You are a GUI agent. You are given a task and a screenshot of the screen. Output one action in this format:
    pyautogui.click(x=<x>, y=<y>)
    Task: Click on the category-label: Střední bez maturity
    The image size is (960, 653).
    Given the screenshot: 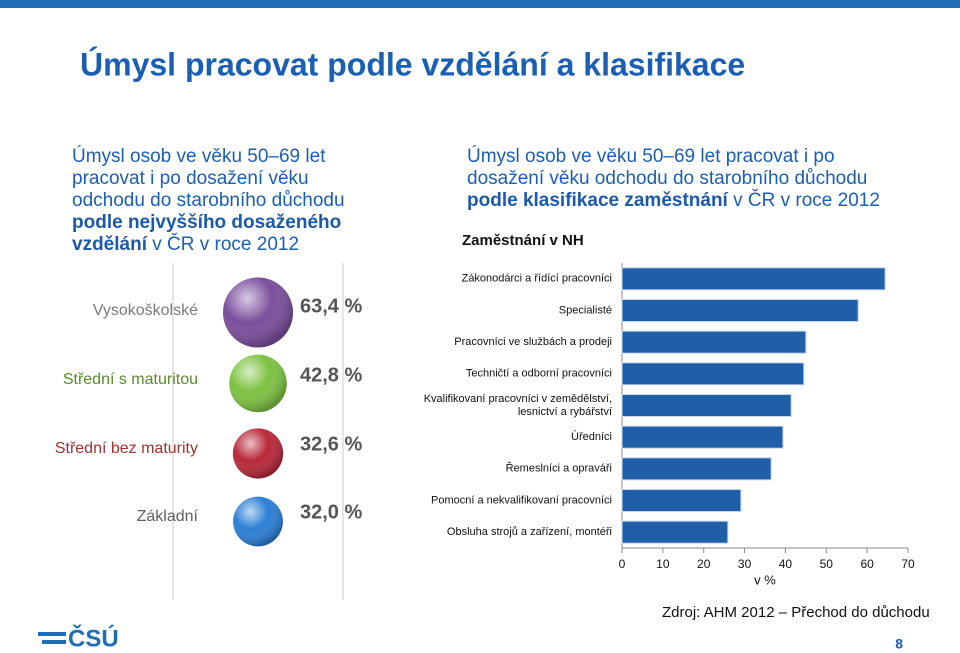 What is the action you would take?
    pyautogui.click(x=126, y=448)
    